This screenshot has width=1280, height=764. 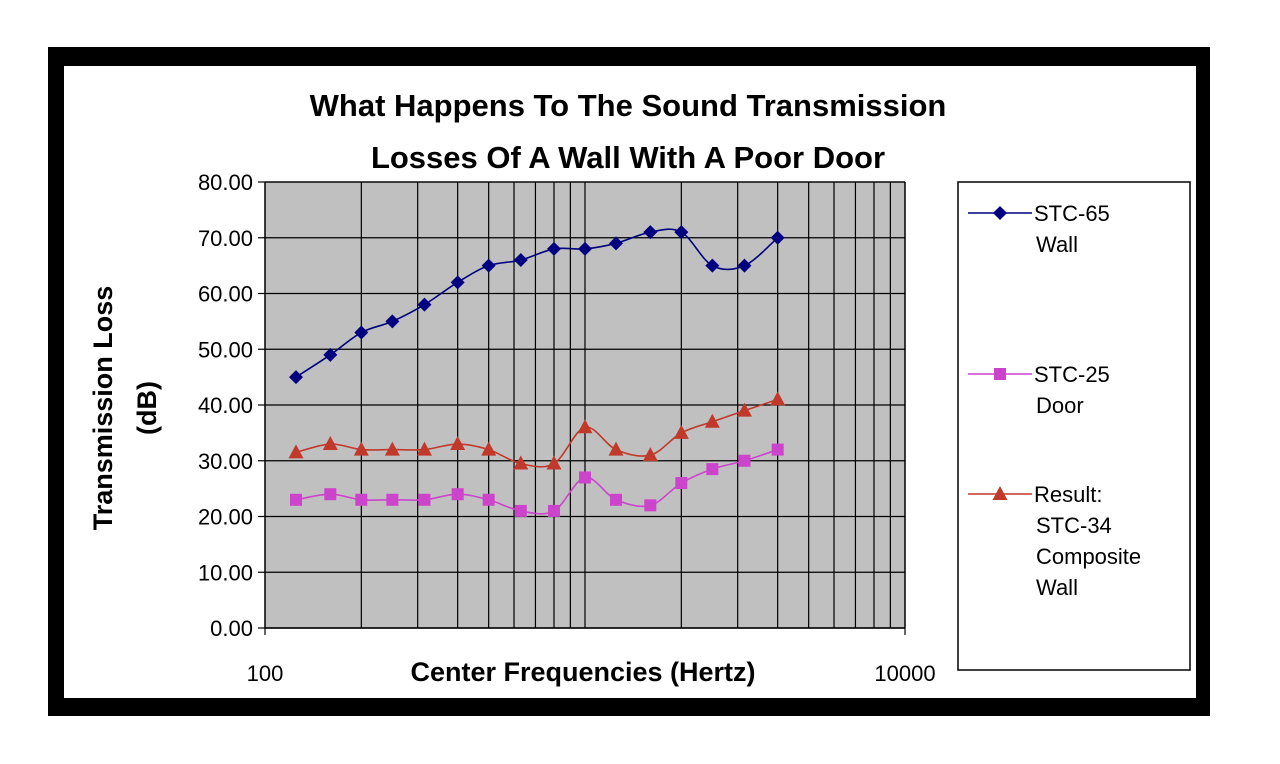 What do you see at coordinates (225, 405) in the screenshot?
I see `y-tick-label: 40.00` at bounding box center [225, 405].